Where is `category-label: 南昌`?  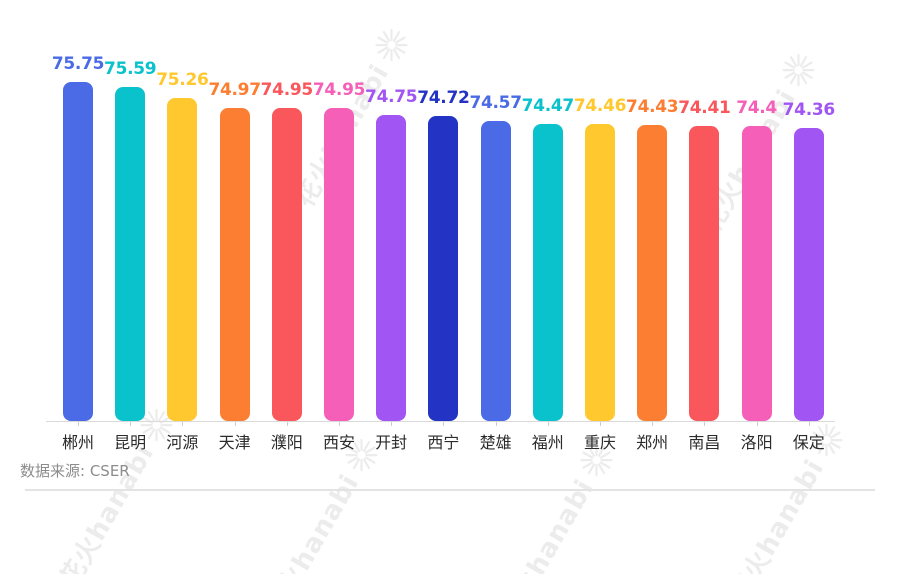 category-label: 南昌 is located at coordinates (704, 442).